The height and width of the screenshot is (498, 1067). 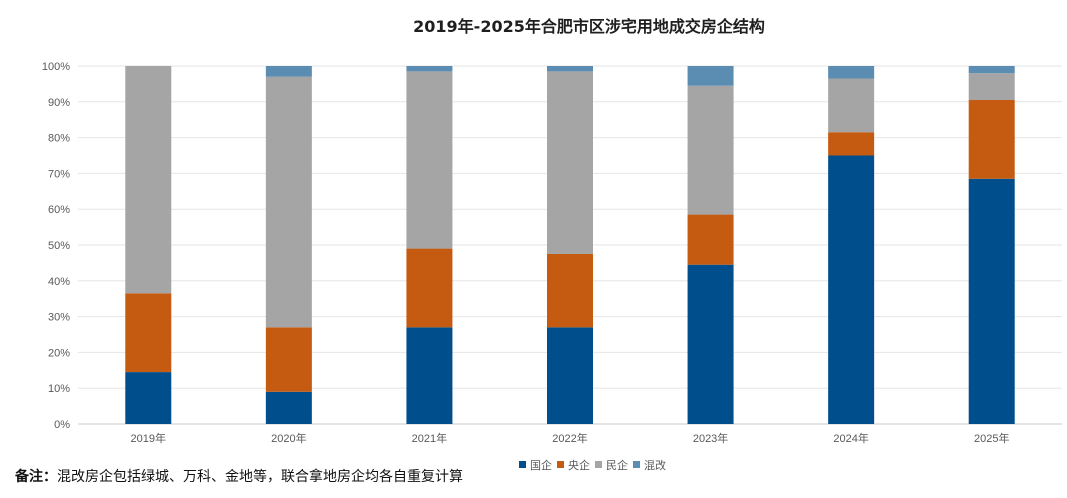 I want to click on y-tick-label: 20%, so click(x=59, y=353).